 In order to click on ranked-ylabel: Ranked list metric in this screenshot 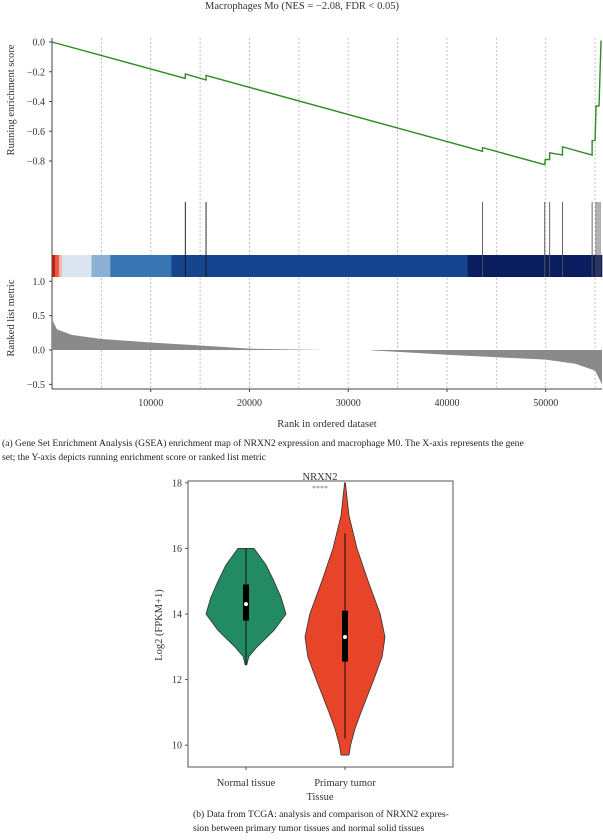, I will do `click(11, 317)`.